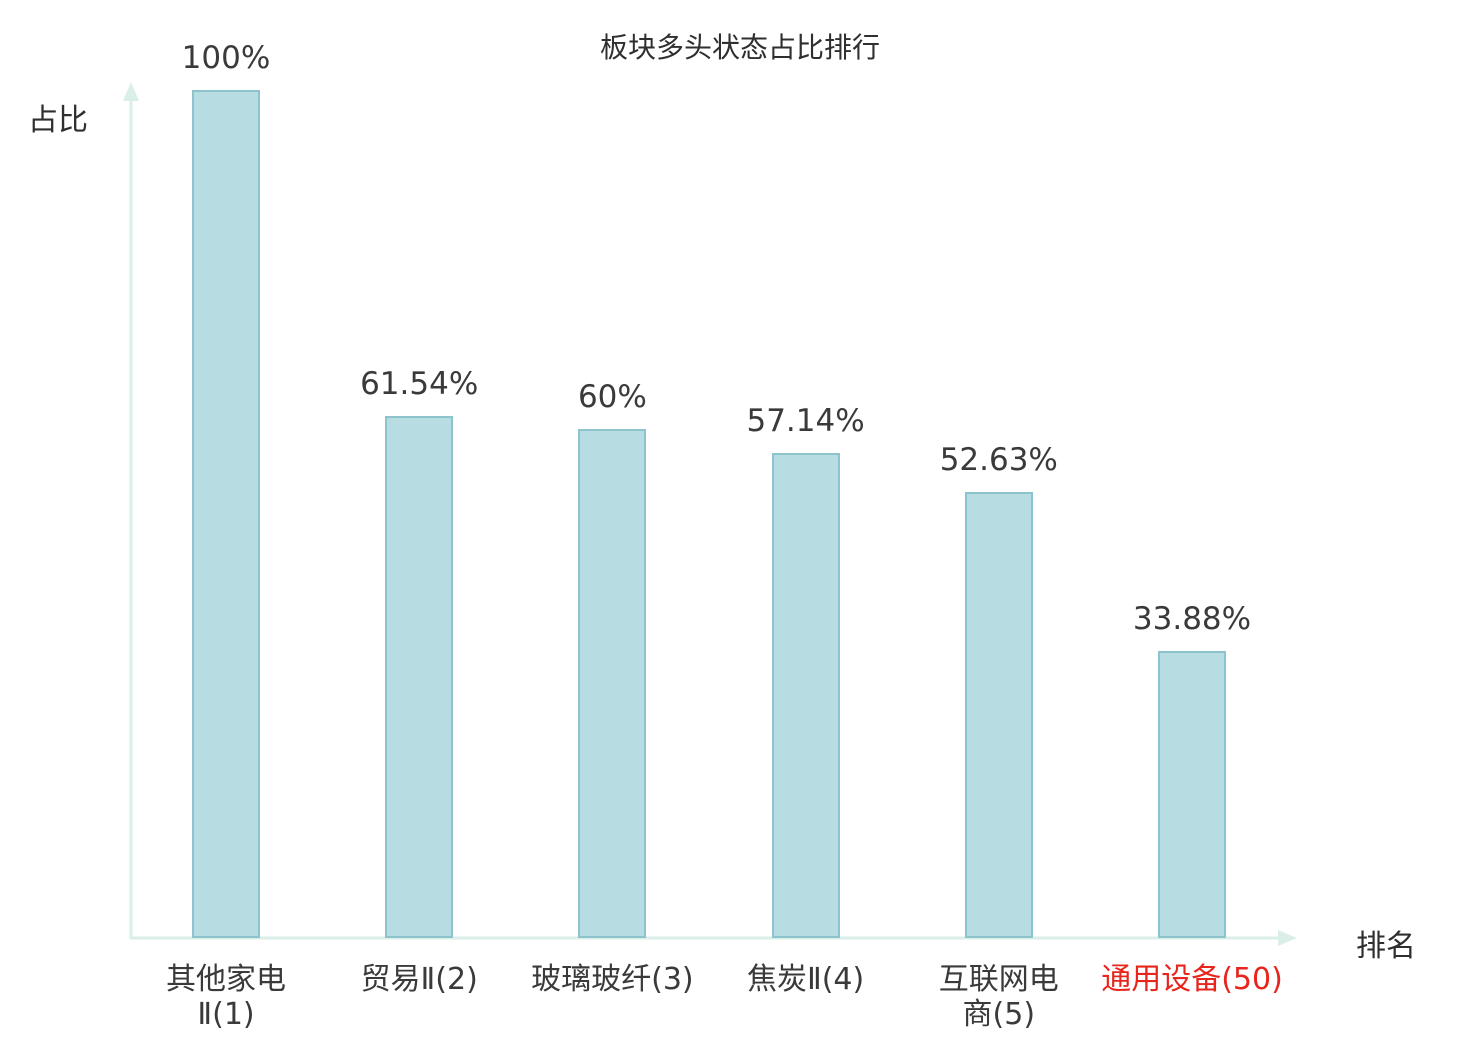 The height and width of the screenshot is (1040, 1480). Describe the element at coordinates (1386, 946) in the screenshot. I see `x-axis-label: 排名` at that location.